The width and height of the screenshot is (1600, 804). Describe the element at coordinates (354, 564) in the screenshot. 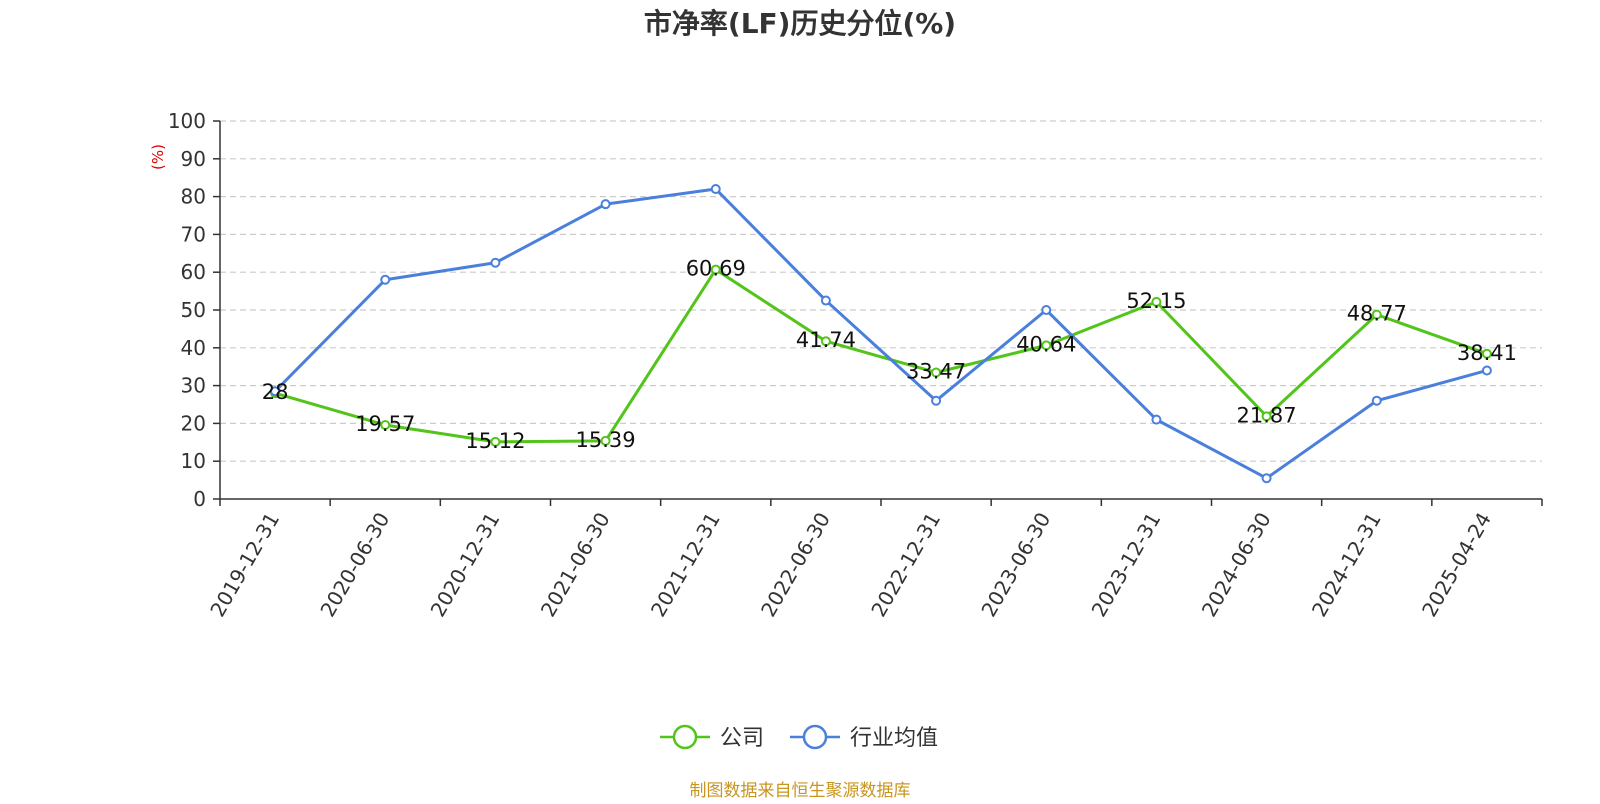

I see `x-tick-label-2020-06-30: 2020-06-30` at that location.